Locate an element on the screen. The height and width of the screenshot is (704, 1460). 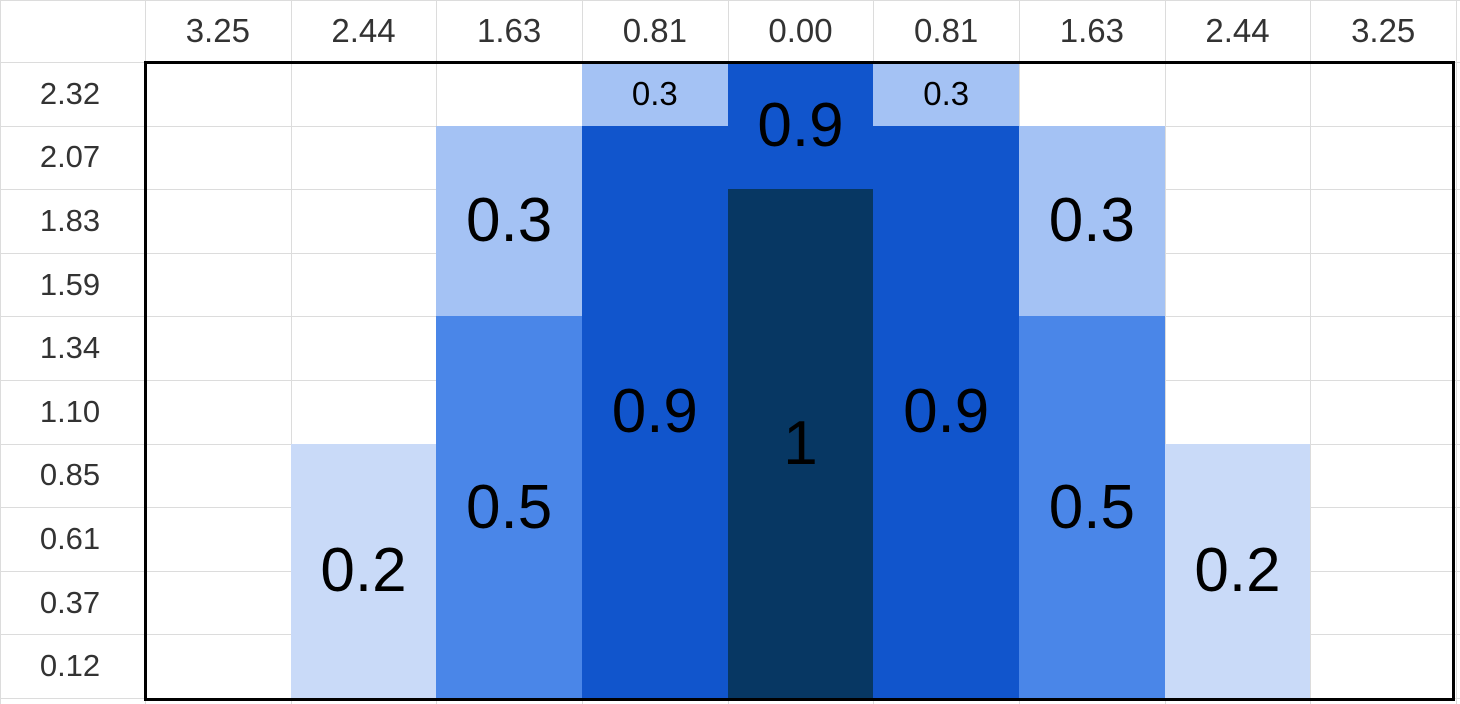
merged-cell: 1 is located at coordinates (800, 443).